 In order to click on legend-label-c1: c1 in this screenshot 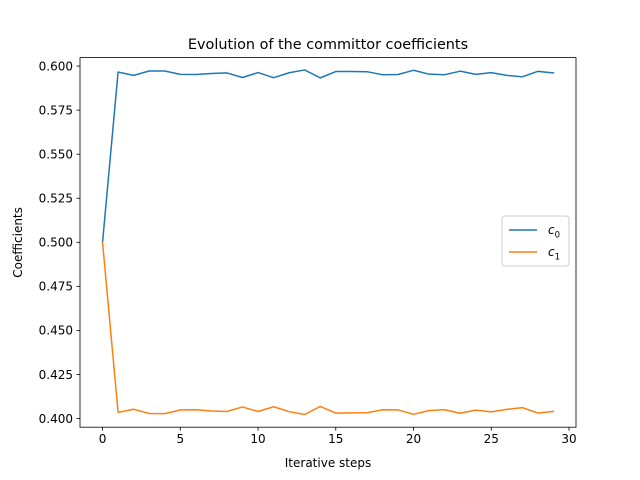, I will do `click(554, 254)`.